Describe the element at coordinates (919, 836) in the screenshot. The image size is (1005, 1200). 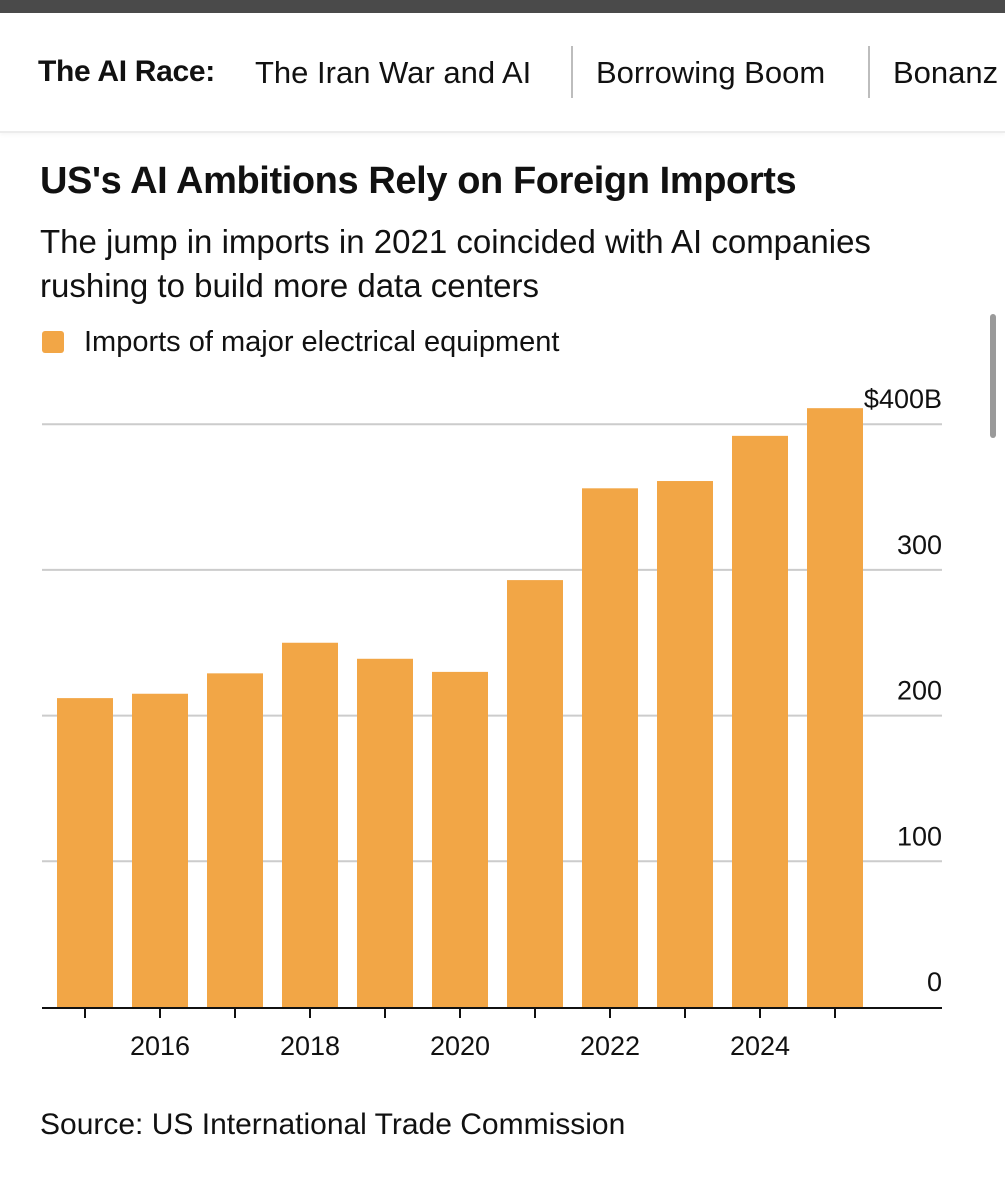
I see `y-tick-label-100: 100` at that location.